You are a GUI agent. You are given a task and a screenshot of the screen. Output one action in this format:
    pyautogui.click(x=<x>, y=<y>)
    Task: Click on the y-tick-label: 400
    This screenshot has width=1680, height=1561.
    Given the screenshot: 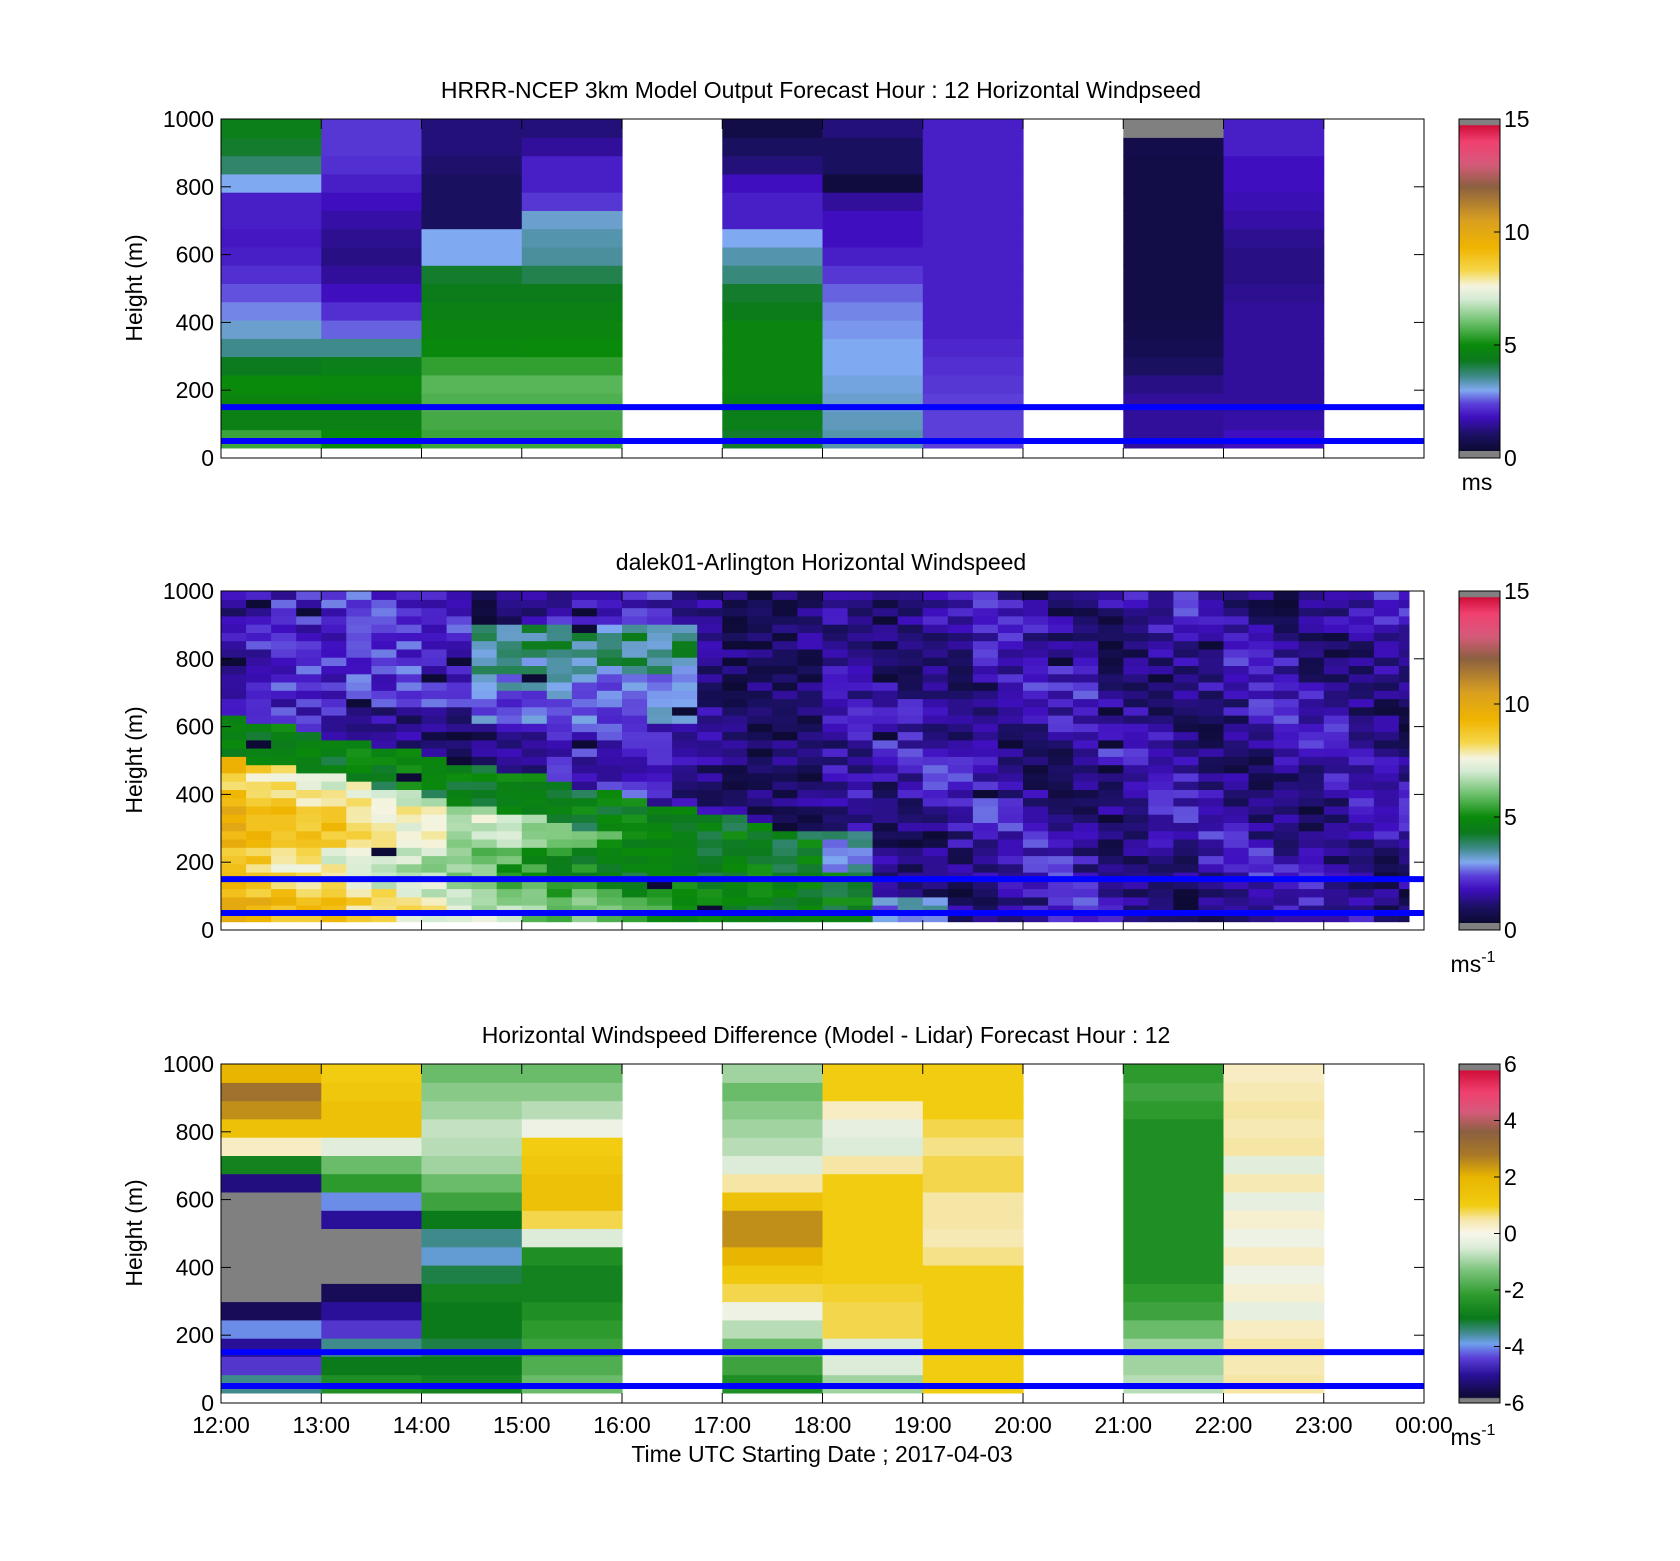 What is the action you would take?
    pyautogui.click(x=195, y=794)
    